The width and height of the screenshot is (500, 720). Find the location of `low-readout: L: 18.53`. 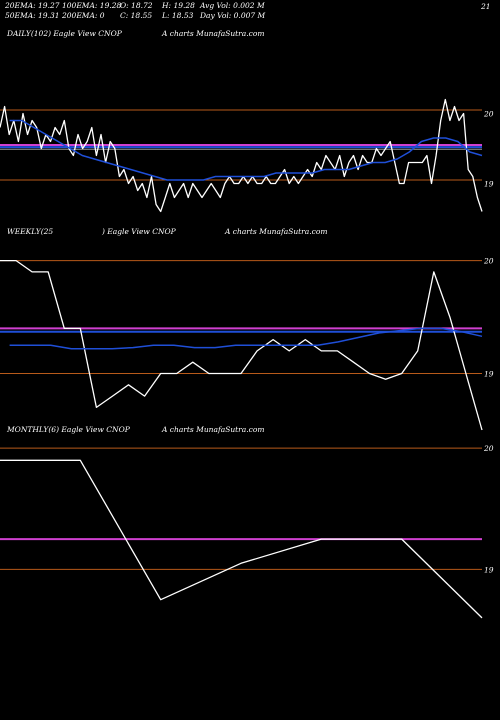

low-readout: L: 18.53 is located at coordinates (178, 15).